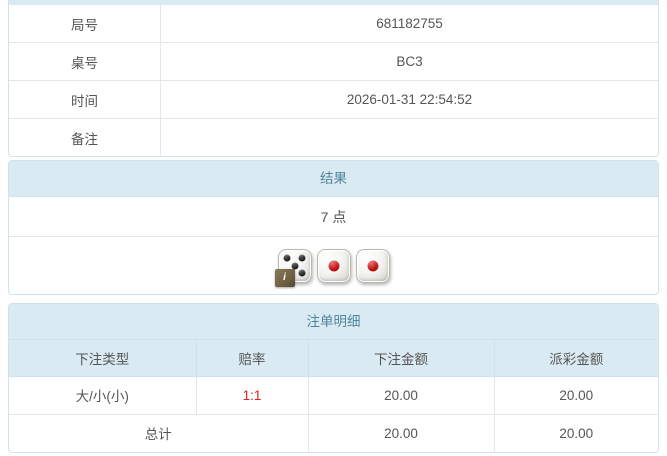 The height and width of the screenshot is (456, 667). What do you see at coordinates (333, 322) in the screenshot?
I see `bet-detail-section-title: 注单明细` at bounding box center [333, 322].